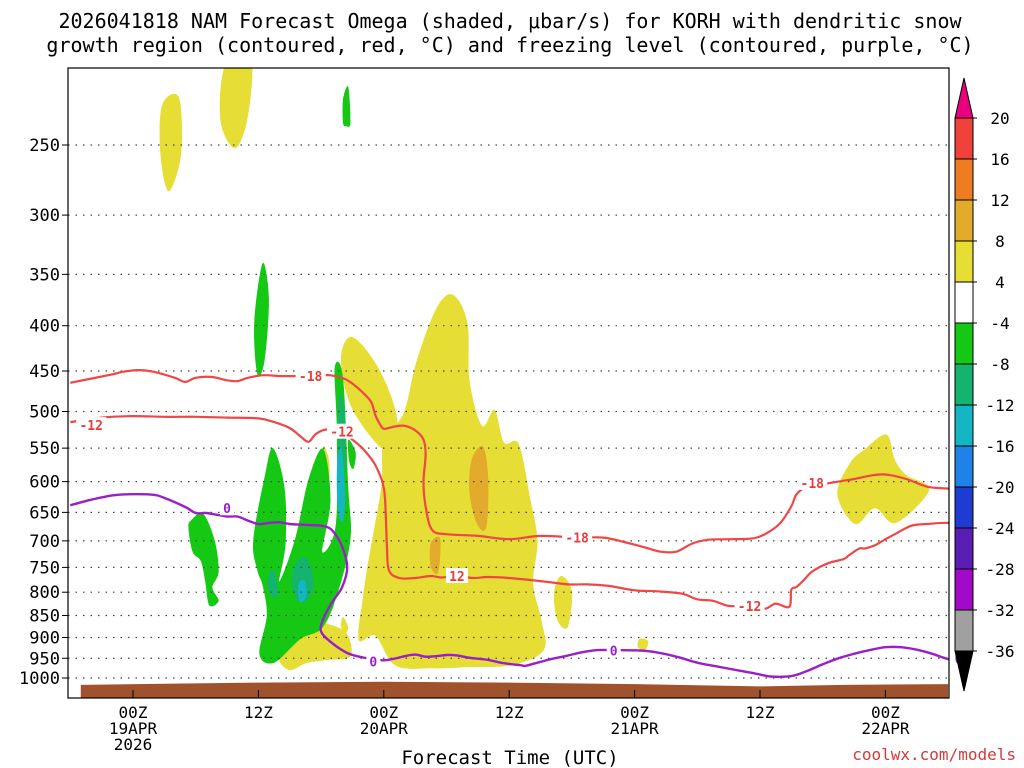 This screenshot has width=1024, height=768. Describe the element at coordinates (133, 744) in the screenshot. I see `x-tick-label: 2026` at that location.